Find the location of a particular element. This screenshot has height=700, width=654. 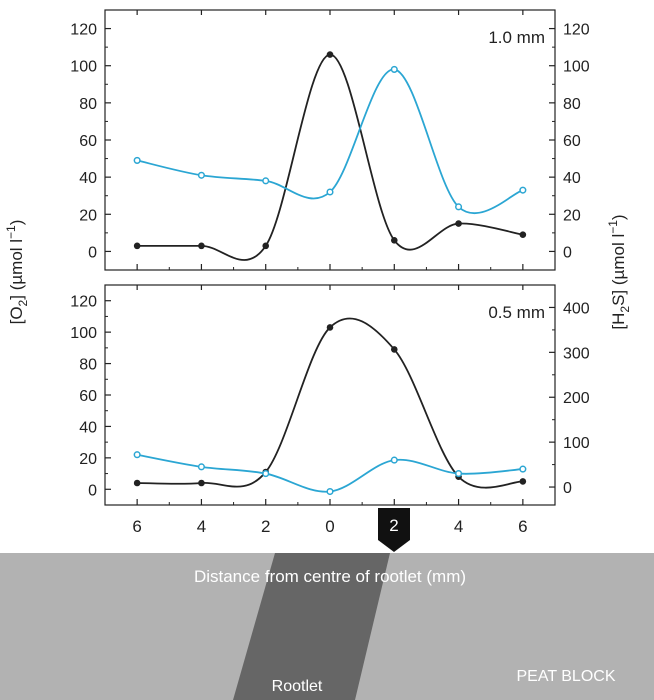

y-right-label-sup: −1 is located at coordinates (613, 227).